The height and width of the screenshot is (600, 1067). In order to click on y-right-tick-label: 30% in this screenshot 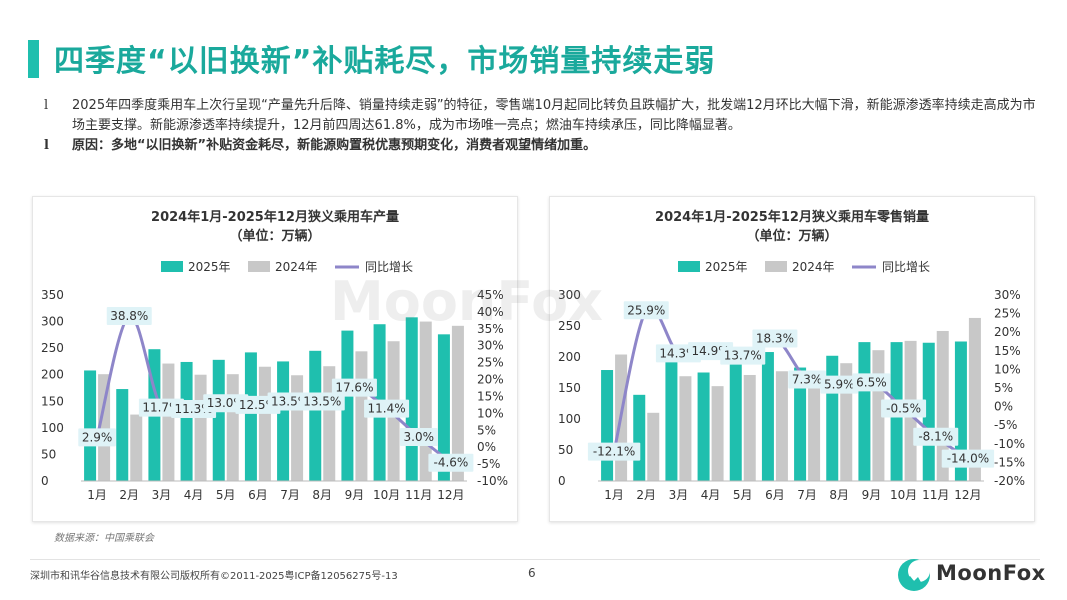, I will do `click(1007, 295)`.